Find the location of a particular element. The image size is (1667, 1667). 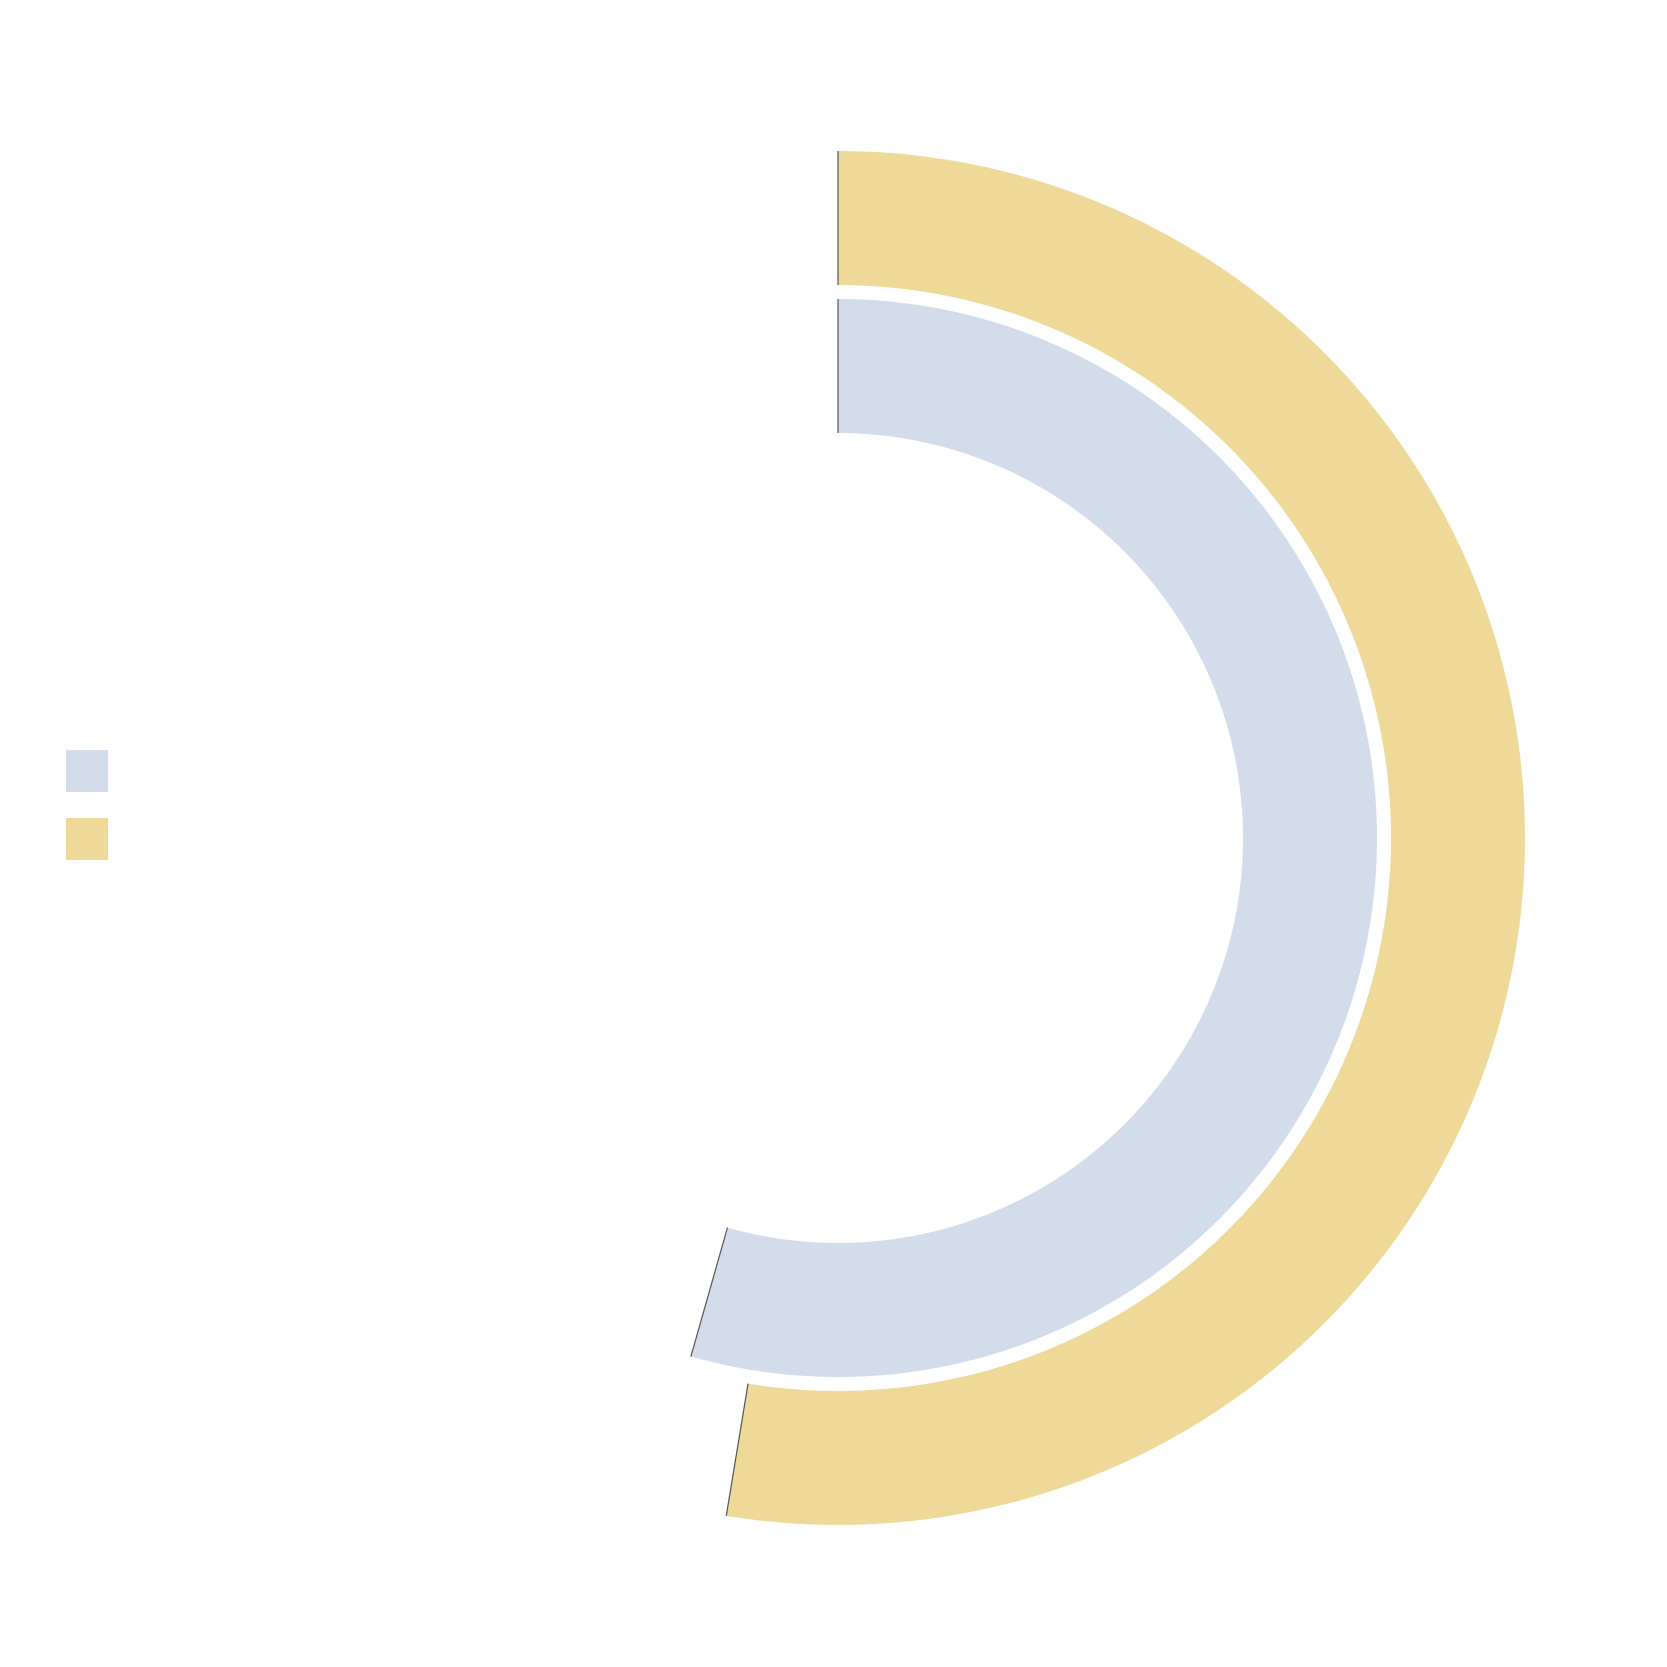

legend-item-outer is located at coordinates (94, 839).